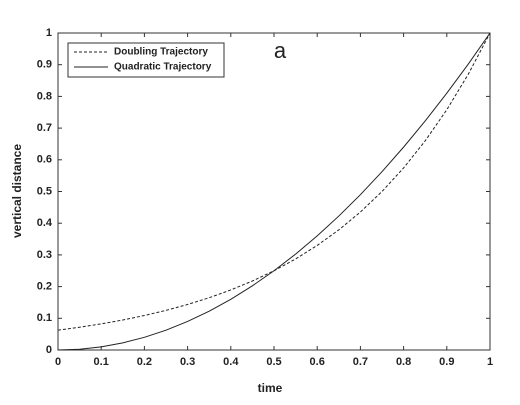  What do you see at coordinates (58, 362) in the screenshot?
I see `x-tick-label: 0` at bounding box center [58, 362].